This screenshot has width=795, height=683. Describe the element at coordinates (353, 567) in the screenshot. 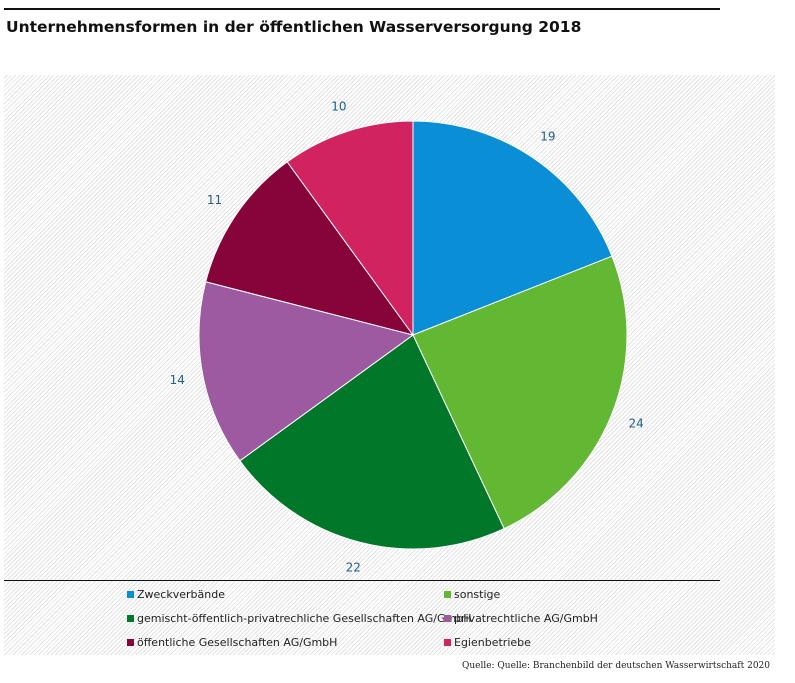

I see `data-label: 22` at that location.